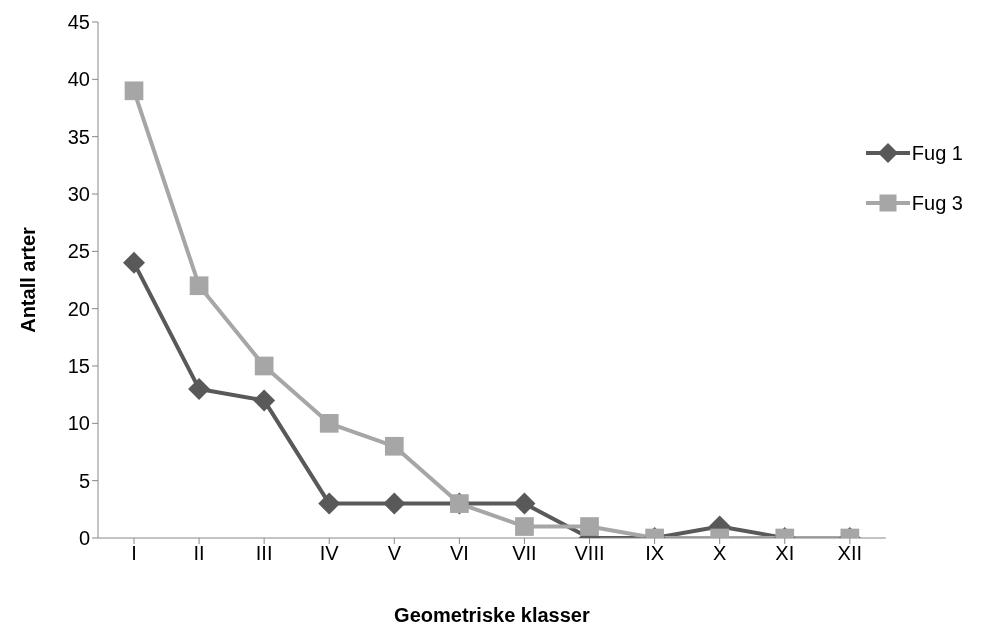  What do you see at coordinates (78, 423) in the screenshot?
I see `y-tick-label: 10` at bounding box center [78, 423].